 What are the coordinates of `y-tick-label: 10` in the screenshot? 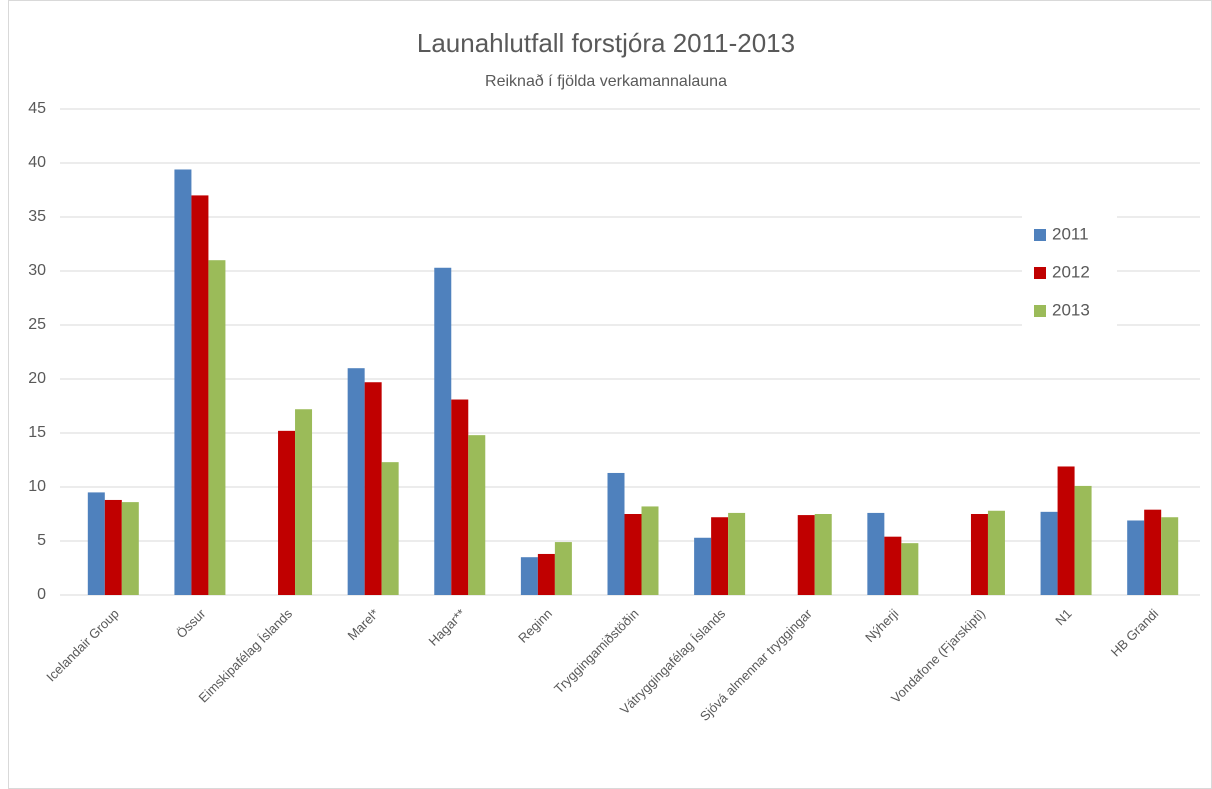 It's located at (37, 486).